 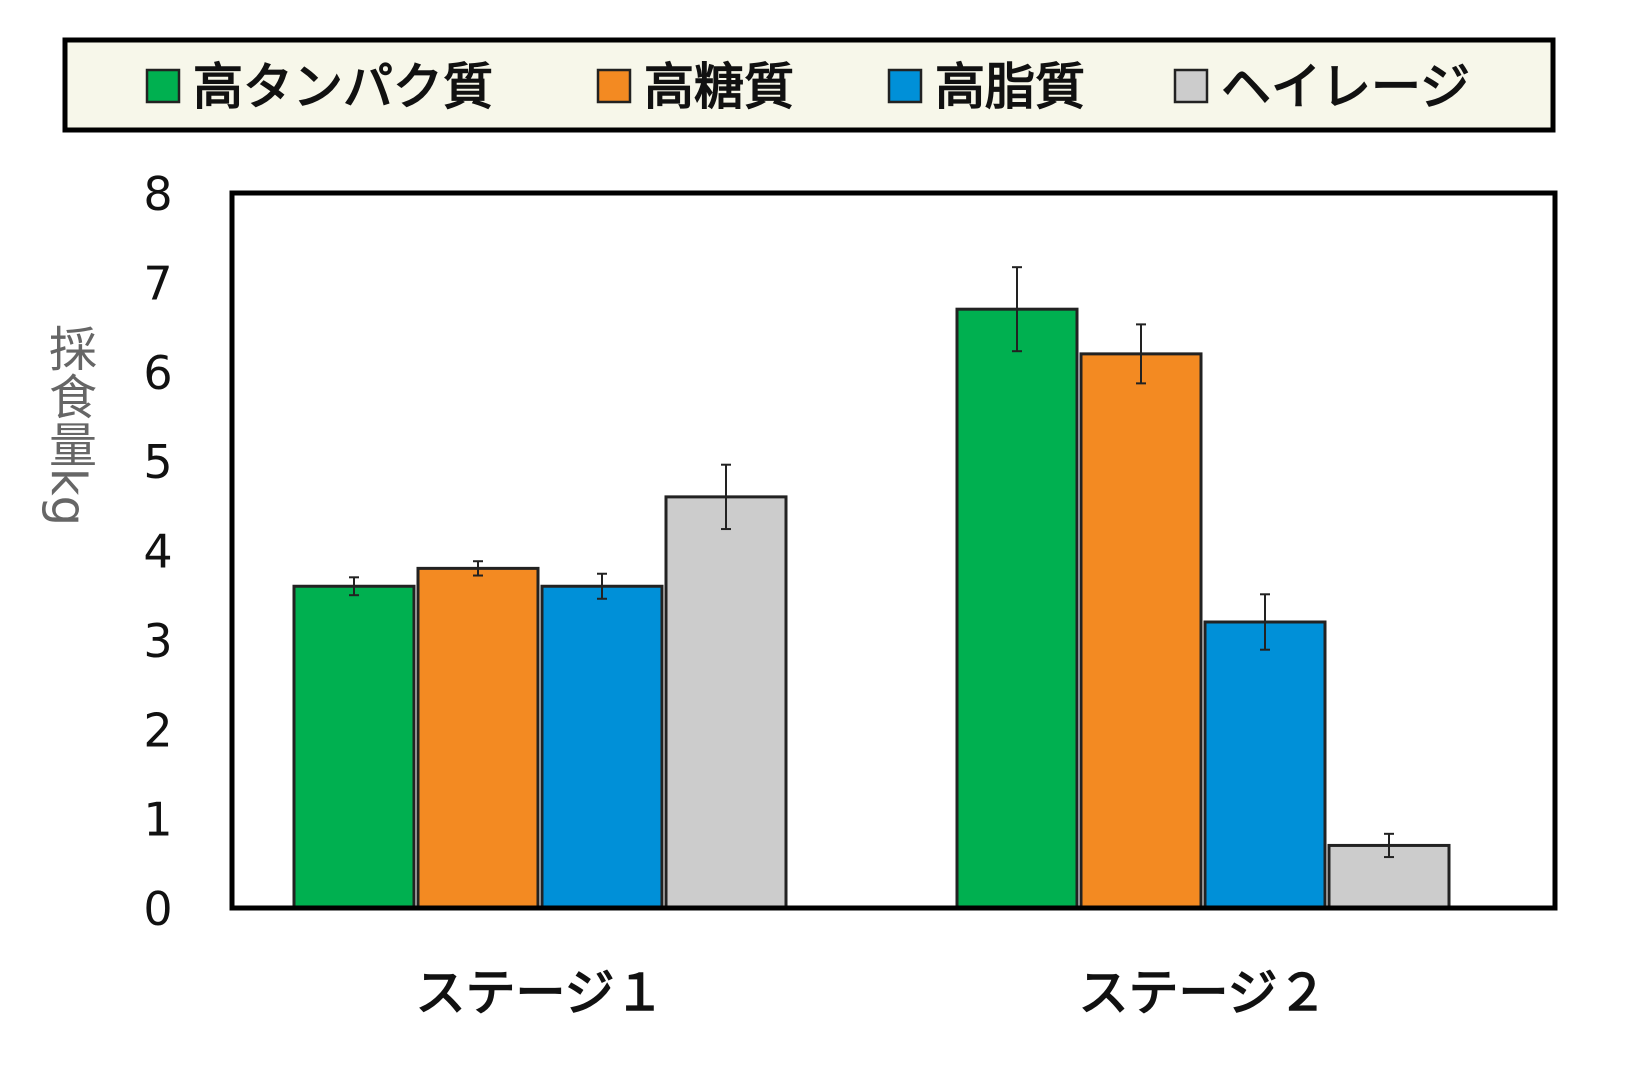 What do you see at coordinates (1345, 87) in the screenshot?
I see `legend-label: ヘイレージ` at bounding box center [1345, 87].